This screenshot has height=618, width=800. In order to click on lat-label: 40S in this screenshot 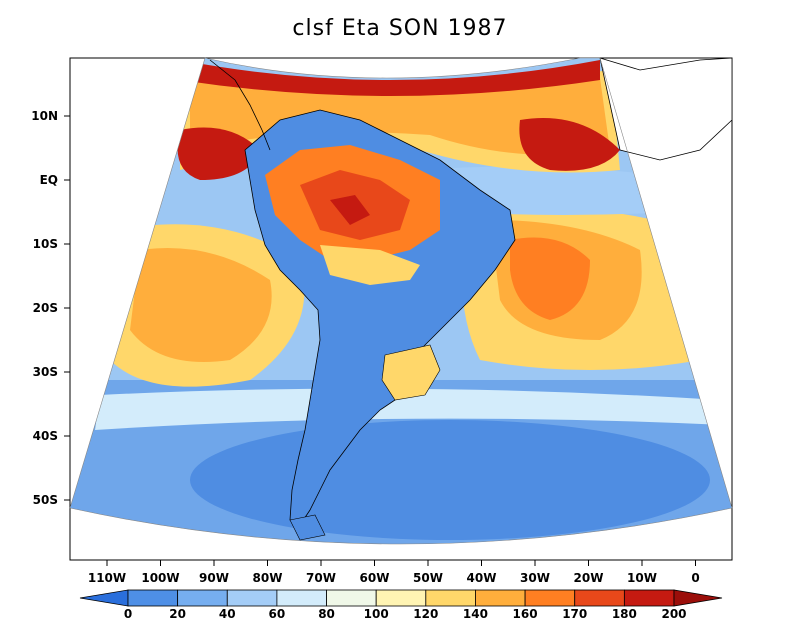, I will do `click(45, 436)`.